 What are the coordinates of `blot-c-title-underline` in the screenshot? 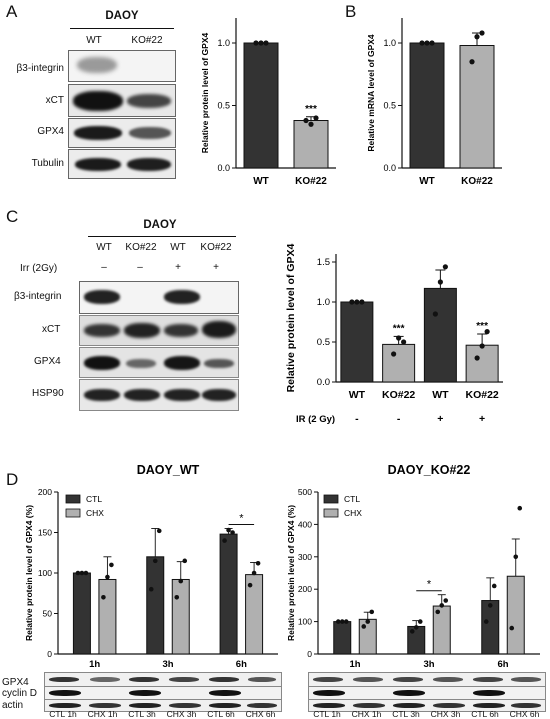 It's located at (162, 236).